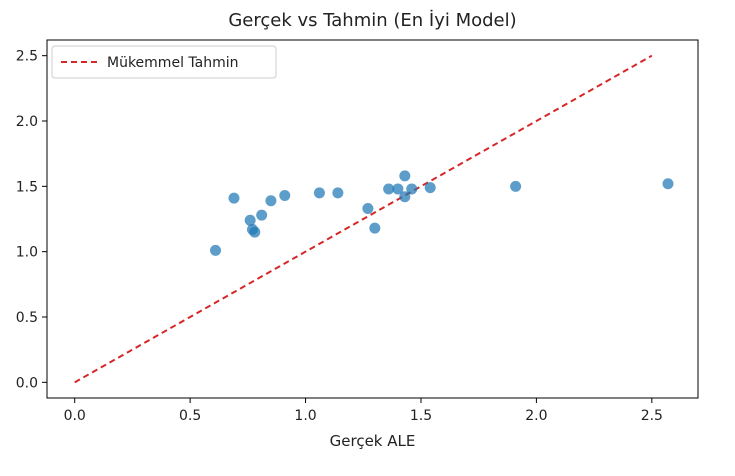 Image resolution: width=735 pixels, height=476 pixels. What do you see at coordinates (27, 383) in the screenshot?
I see `y-tick-label-0: 0.0` at bounding box center [27, 383].